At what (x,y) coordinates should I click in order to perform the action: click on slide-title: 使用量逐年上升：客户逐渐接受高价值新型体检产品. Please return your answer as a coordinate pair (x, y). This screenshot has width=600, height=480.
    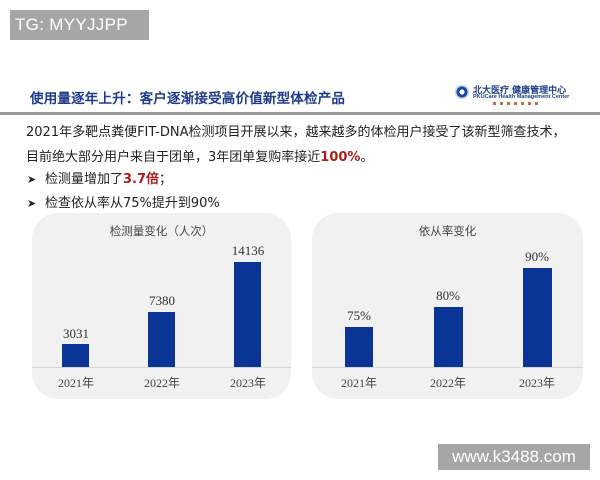
    Looking at the image, I should click on (188, 99).